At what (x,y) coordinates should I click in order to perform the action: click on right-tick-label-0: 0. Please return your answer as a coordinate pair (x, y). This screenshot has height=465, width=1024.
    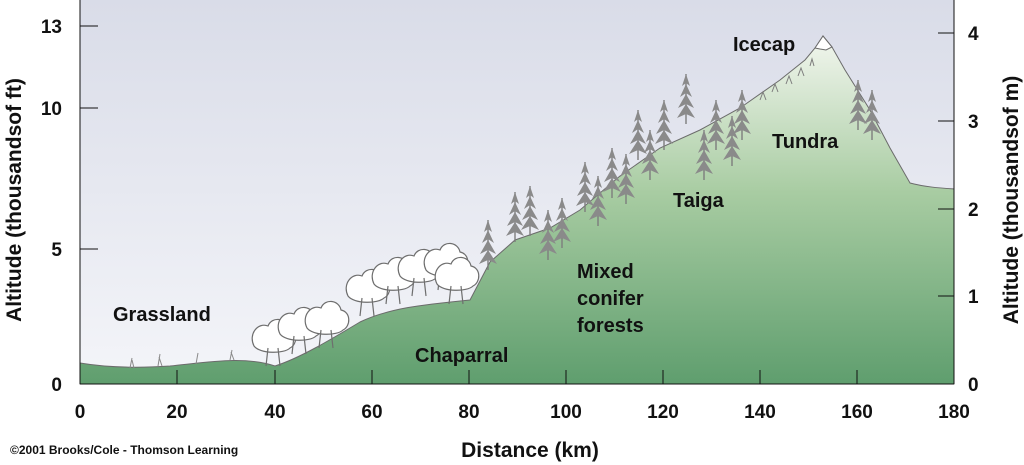
    Looking at the image, I should click on (973, 385).